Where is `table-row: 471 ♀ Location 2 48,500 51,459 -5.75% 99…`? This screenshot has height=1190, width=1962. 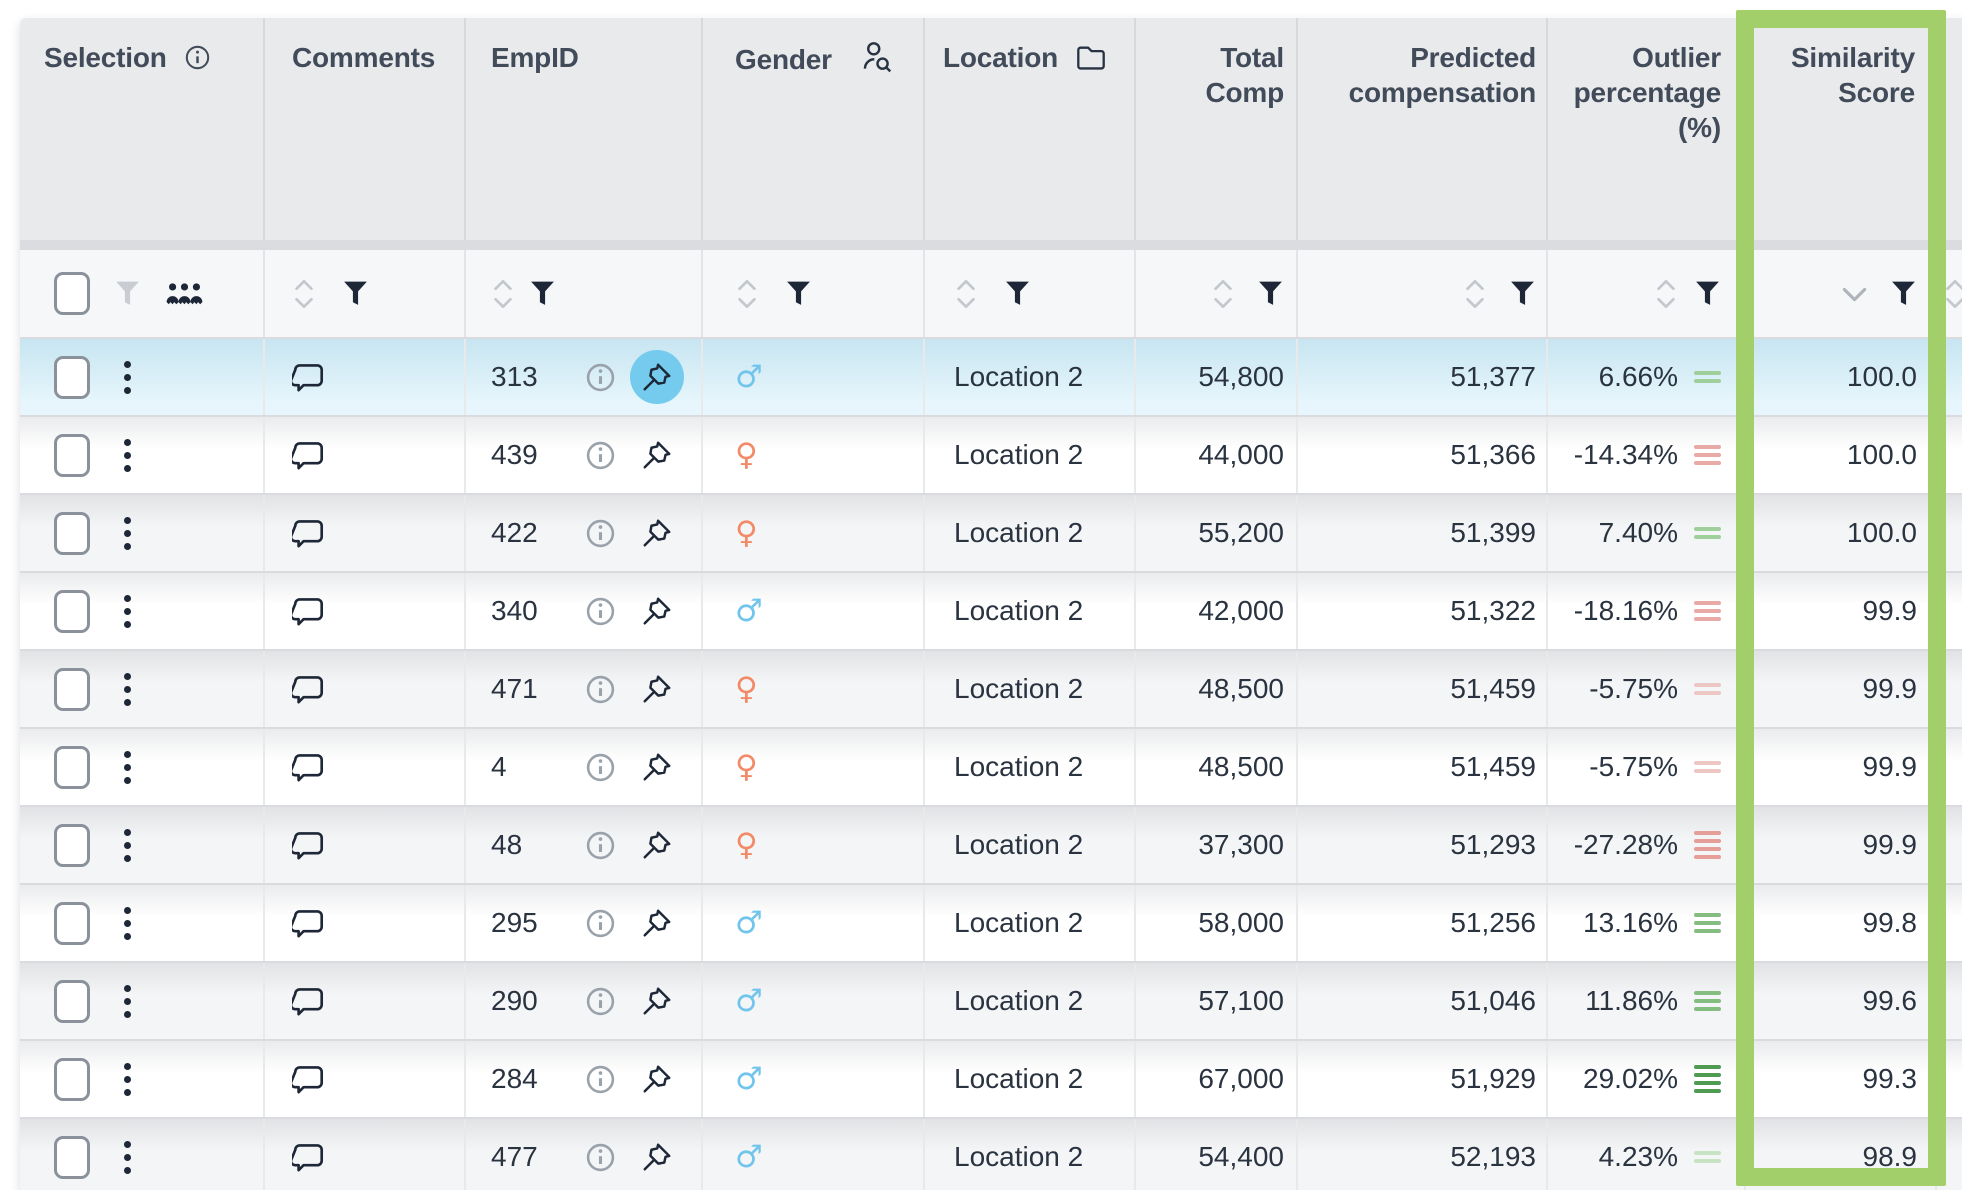 table-row: 471 ♀ Location 2 48,500 51,459 -5.75% 99… is located at coordinates (991, 688).